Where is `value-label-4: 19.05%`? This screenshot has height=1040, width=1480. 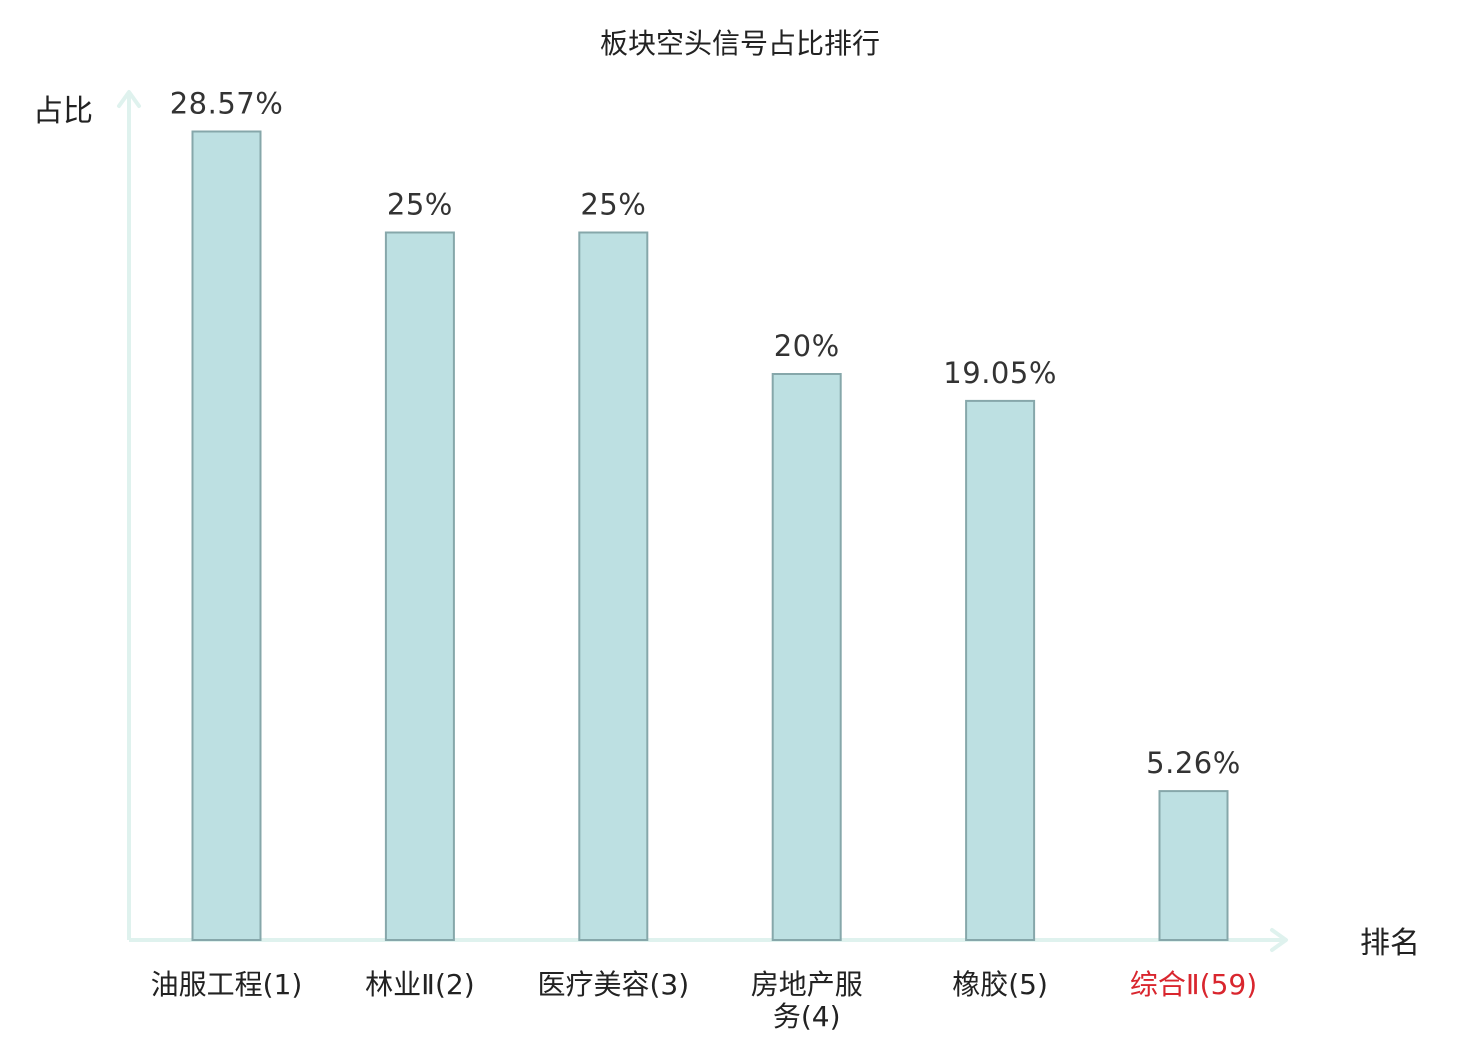
value-label-4: 19.05% is located at coordinates (1000, 373).